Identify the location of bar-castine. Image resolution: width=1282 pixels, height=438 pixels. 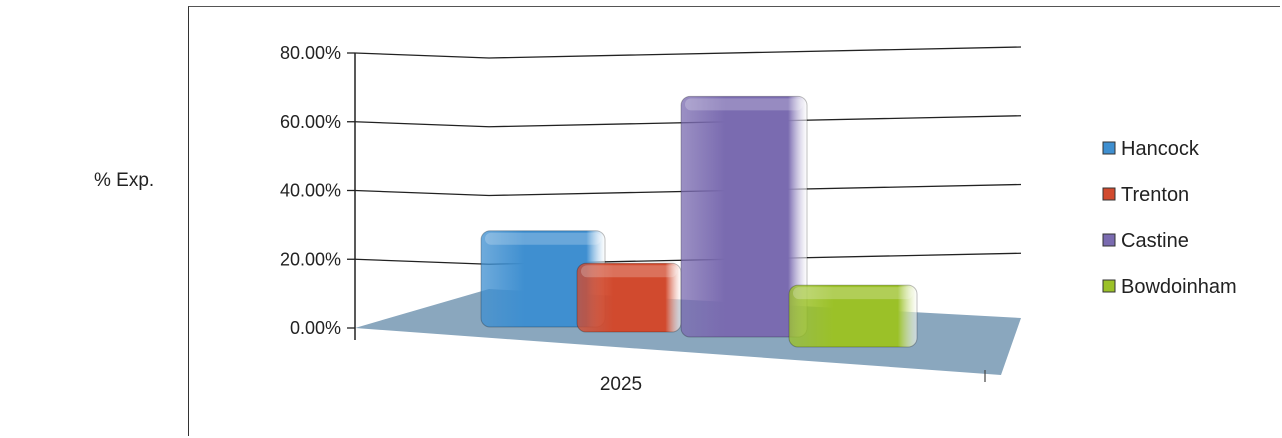
(744, 216).